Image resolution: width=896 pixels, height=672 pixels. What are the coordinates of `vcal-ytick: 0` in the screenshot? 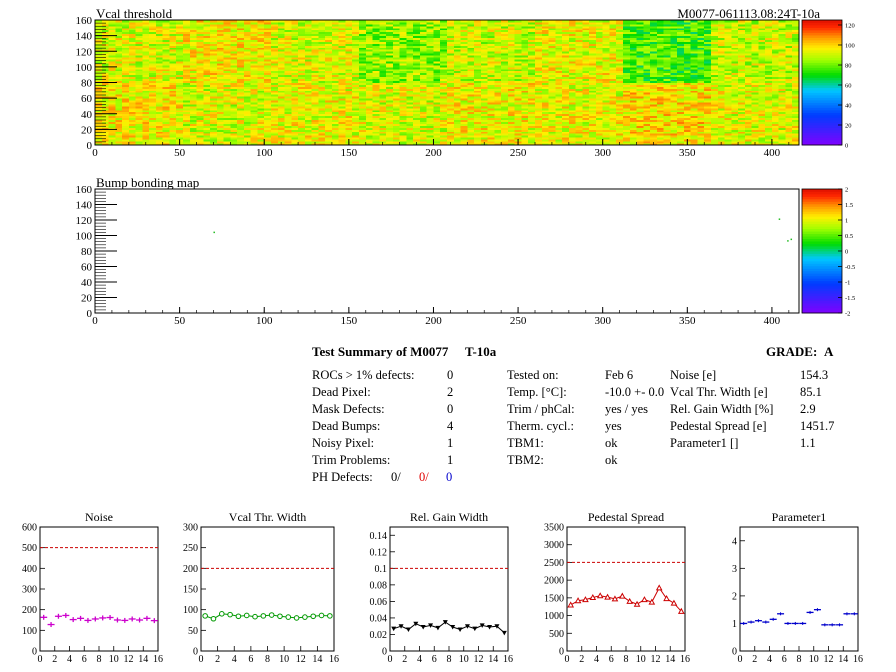 It's located at (90, 146).